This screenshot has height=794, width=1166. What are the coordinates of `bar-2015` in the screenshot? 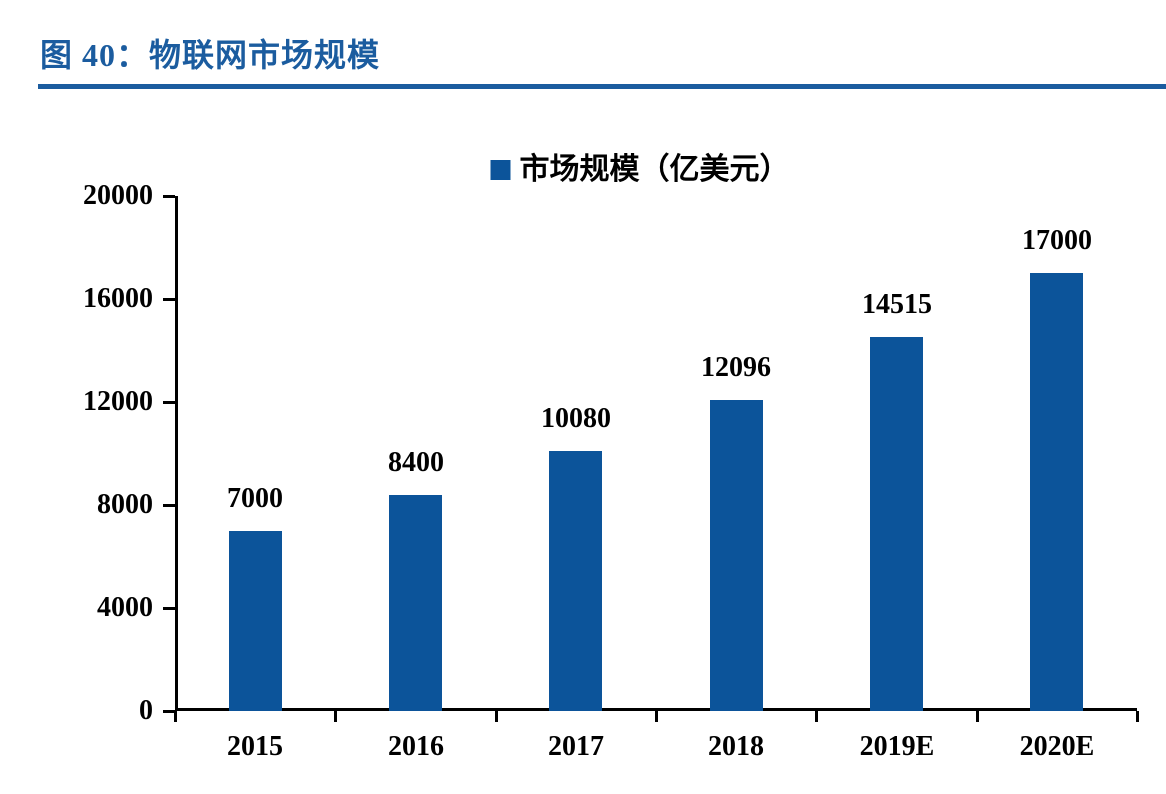 It's located at (255, 621).